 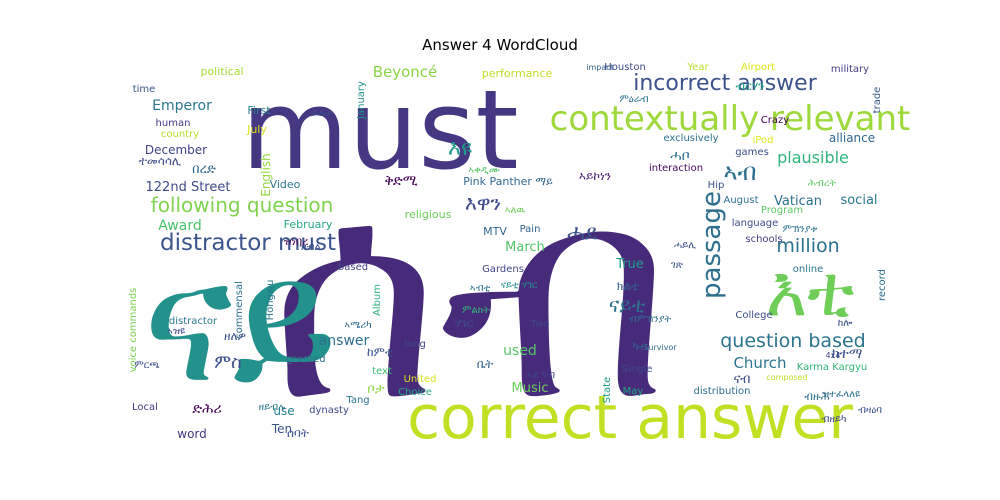 What do you see at coordinates (285, 184) in the screenshot?
I see `word-46: Video` at bounding box center [285, 184].